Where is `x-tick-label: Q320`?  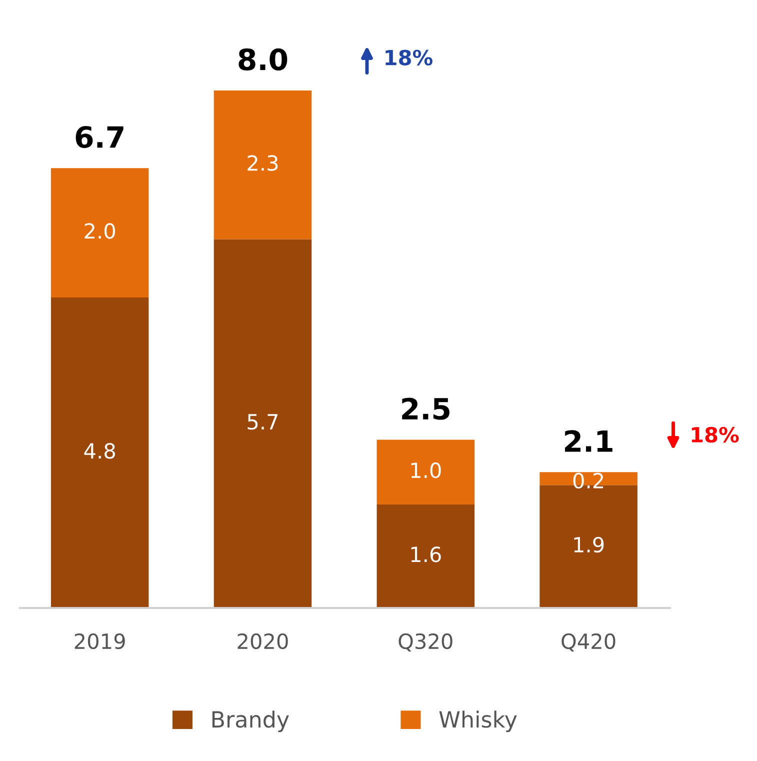
x-tick-label: Q320 is located at coordinates (425, 642).